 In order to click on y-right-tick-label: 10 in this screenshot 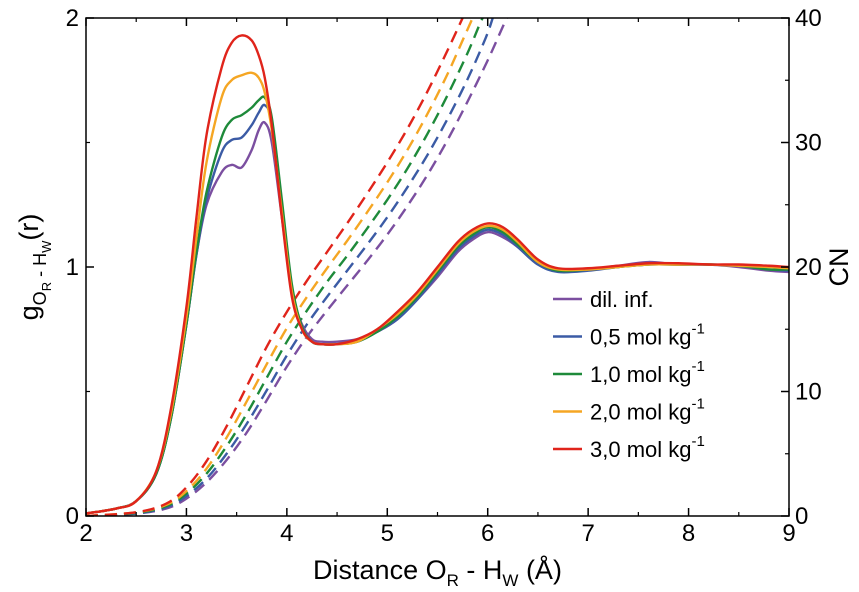, I will do `click(808, 392)`.